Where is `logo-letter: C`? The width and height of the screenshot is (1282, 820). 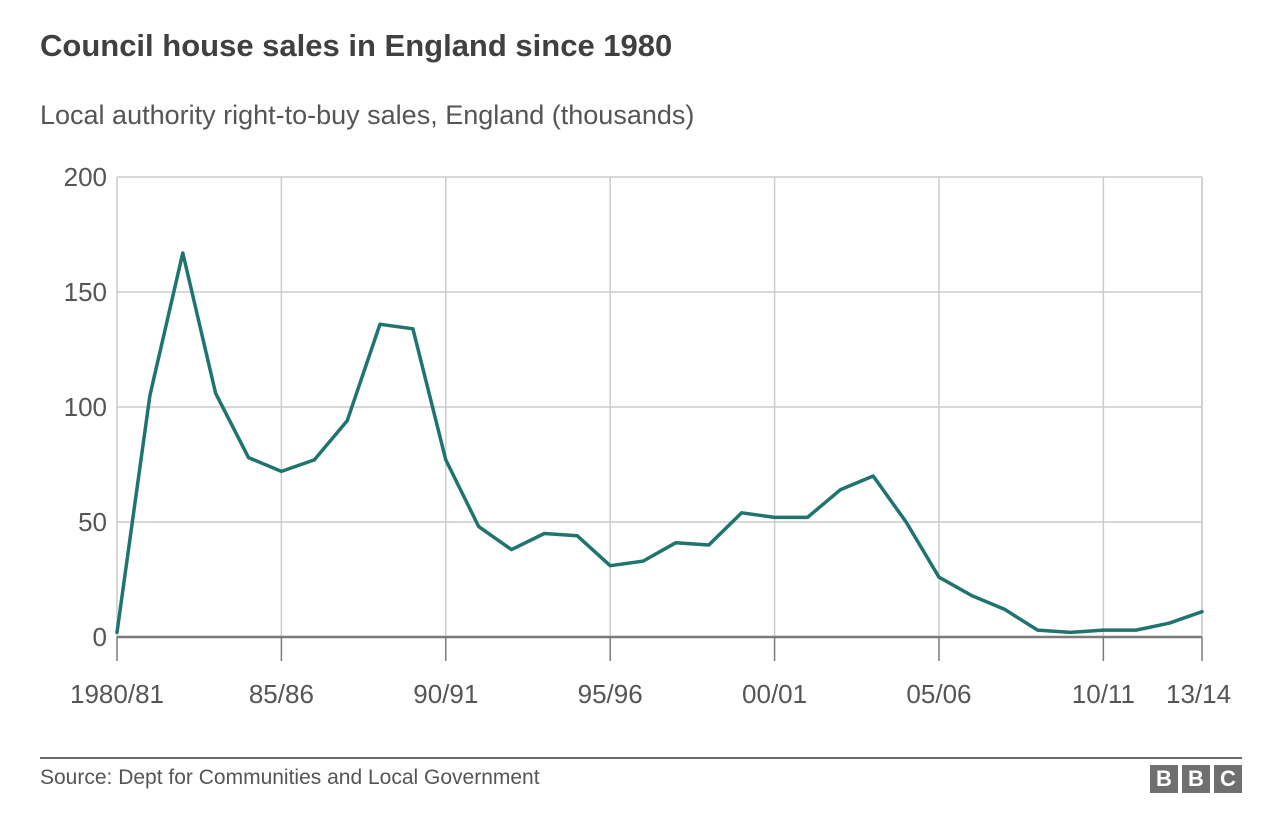 logo-letter: C is located at coordinates (1228, 779).